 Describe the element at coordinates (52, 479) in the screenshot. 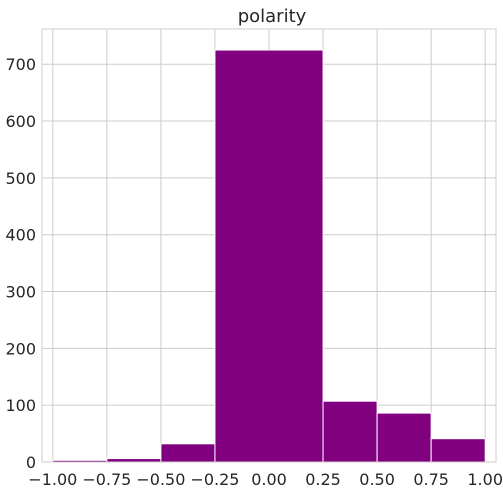

I see `x-tick-label: −1.00` at that location.